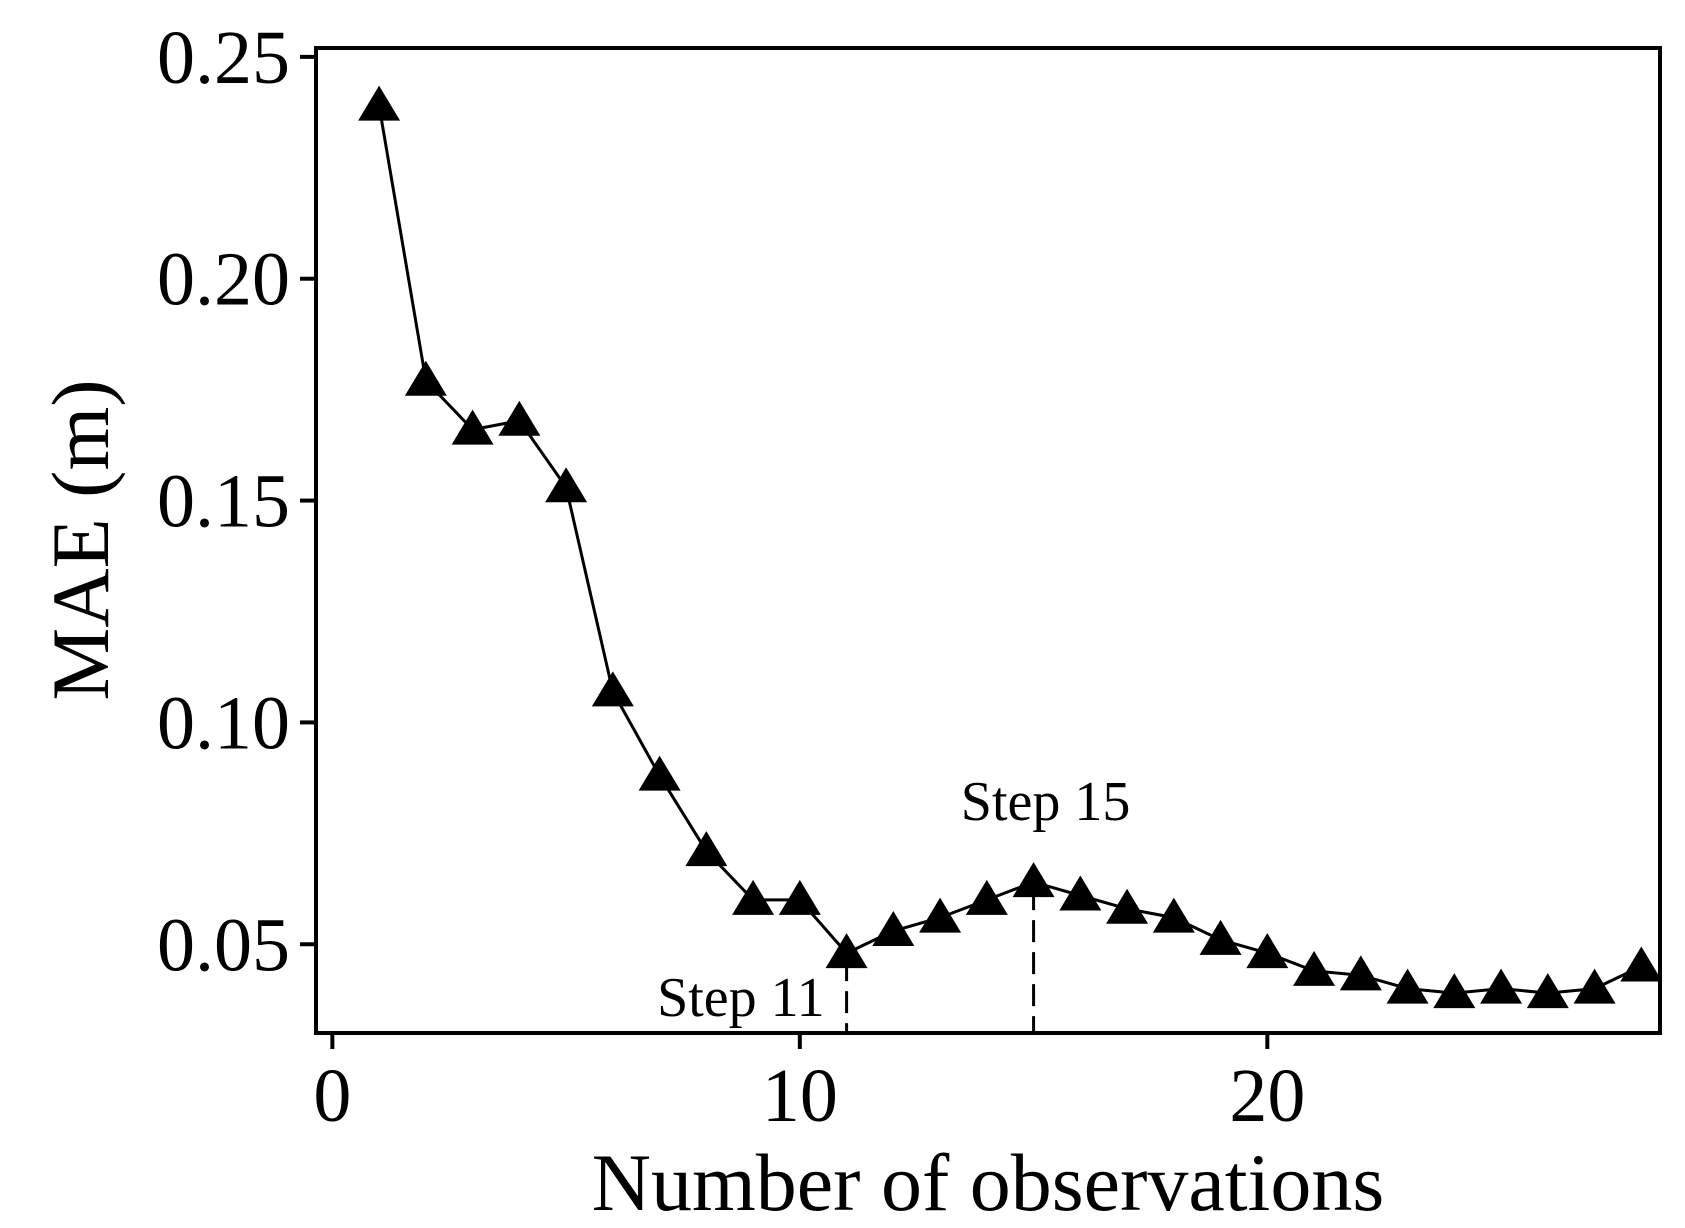 The width and height of the screenshot is (1685, 1228). Describe the element at coordinates (332, 1096) in the screenshot. I see `x-tick-label: 0` at that location.